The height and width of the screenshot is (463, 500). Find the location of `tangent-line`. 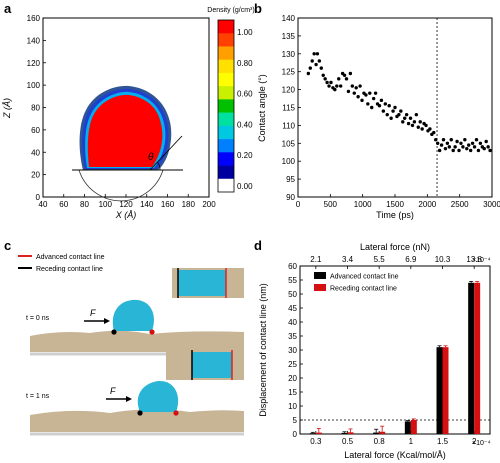

tangent-line is located at coordinates (166, 153).